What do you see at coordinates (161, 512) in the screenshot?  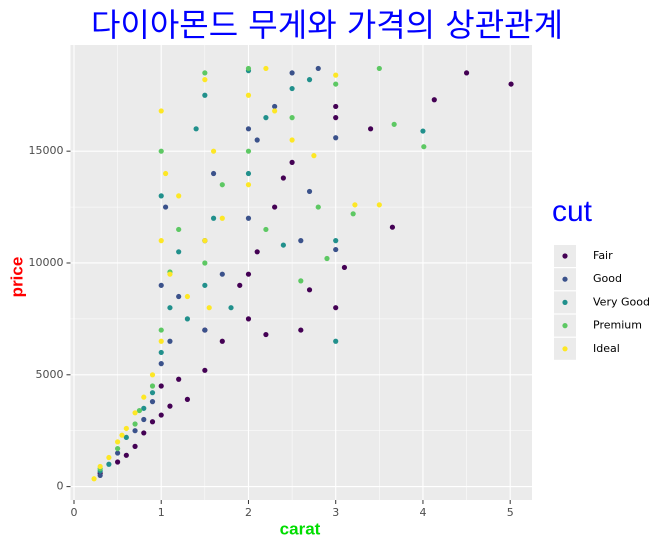 I see `x-tick-label: 1` at bounding box center [161, 512].